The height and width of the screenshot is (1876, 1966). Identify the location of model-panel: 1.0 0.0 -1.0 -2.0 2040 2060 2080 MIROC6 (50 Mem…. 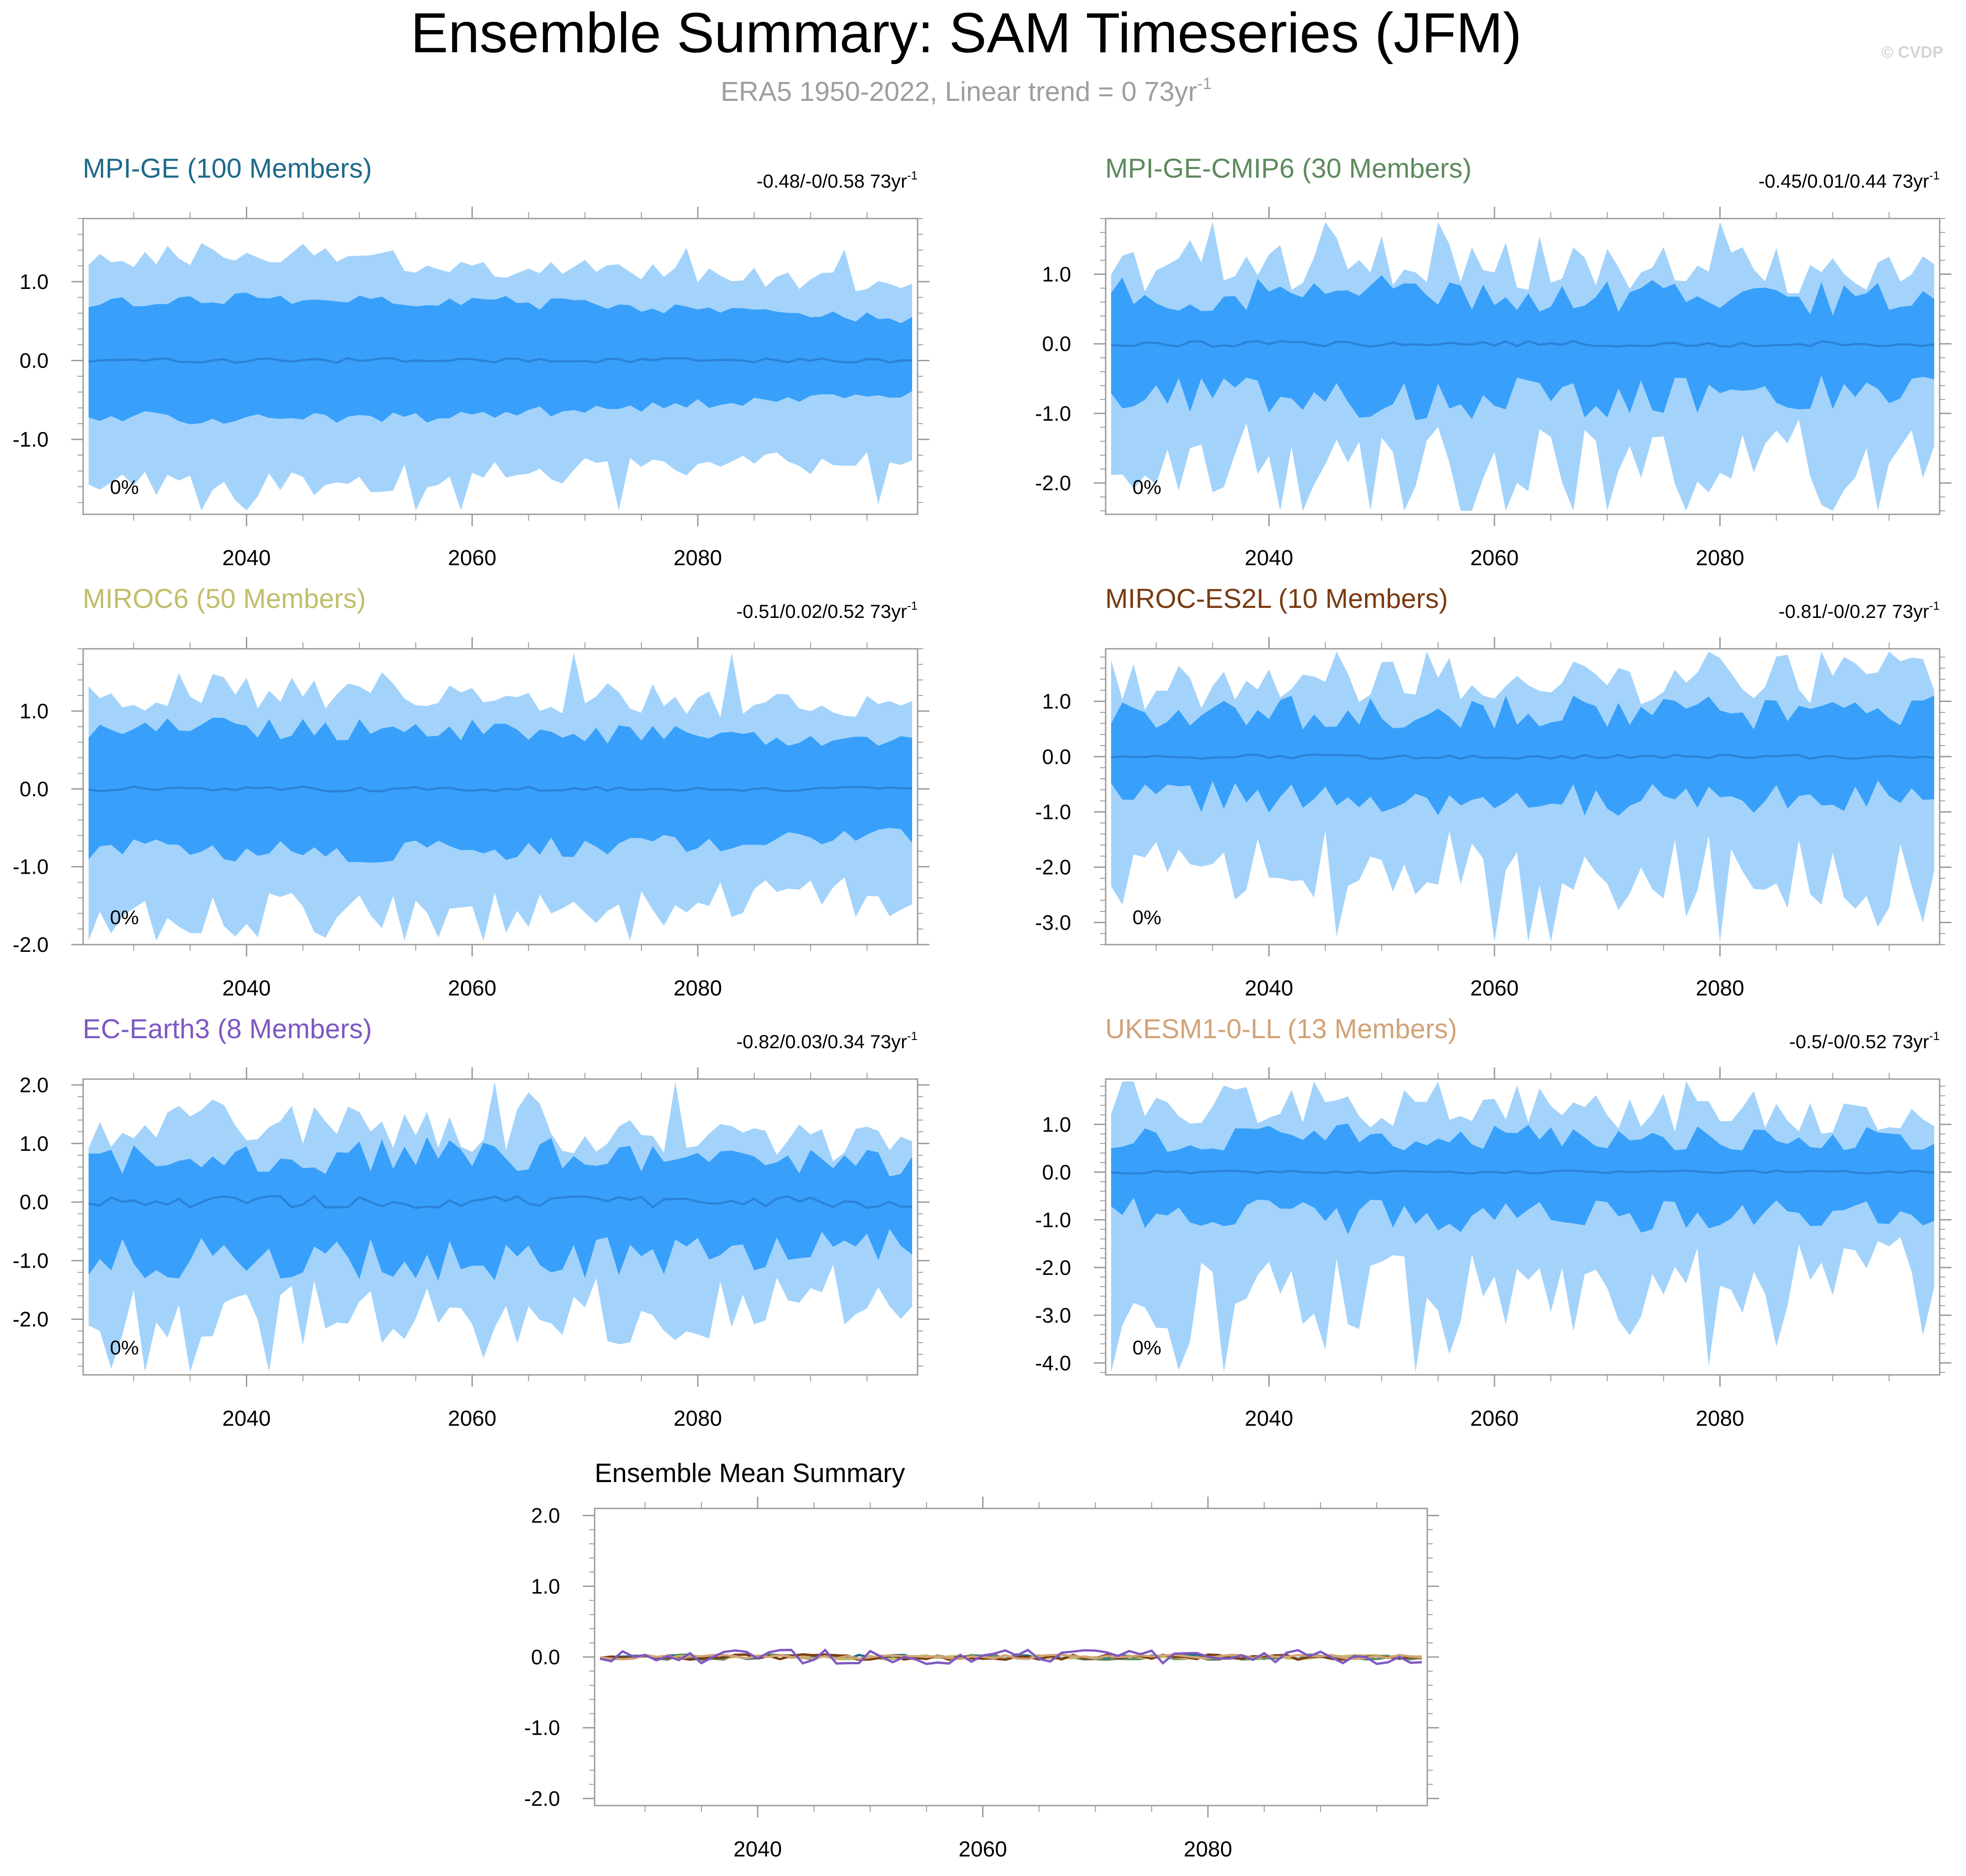
(471, 792).